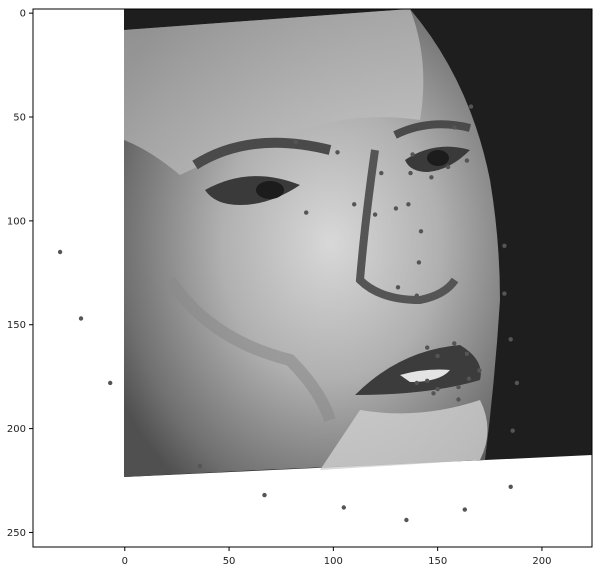  I want to click on cheek-shadow, so click(250, 349).